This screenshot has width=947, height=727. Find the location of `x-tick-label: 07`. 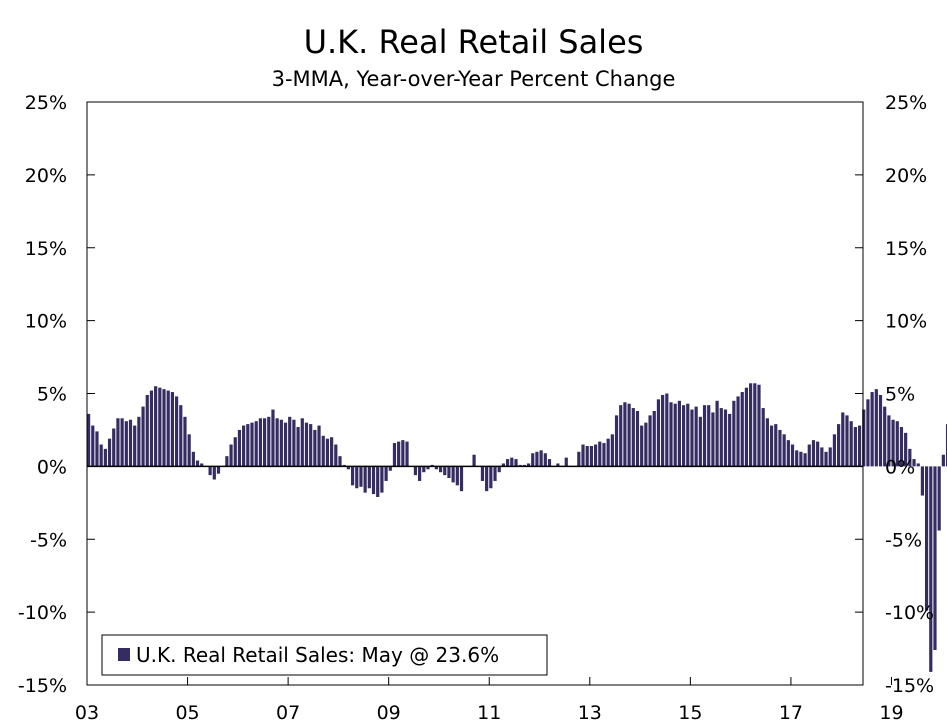

x-tick-label: 07 is located at coordinates (288, 713).